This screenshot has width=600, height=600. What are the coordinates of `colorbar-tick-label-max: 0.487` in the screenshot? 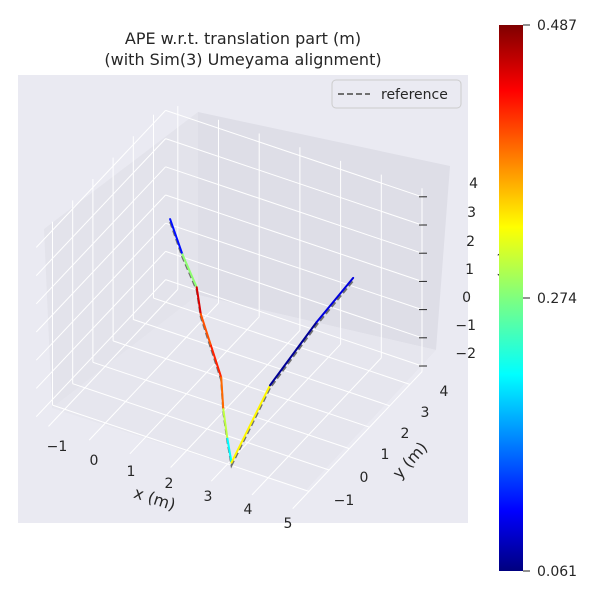 It's located at (557, 26).